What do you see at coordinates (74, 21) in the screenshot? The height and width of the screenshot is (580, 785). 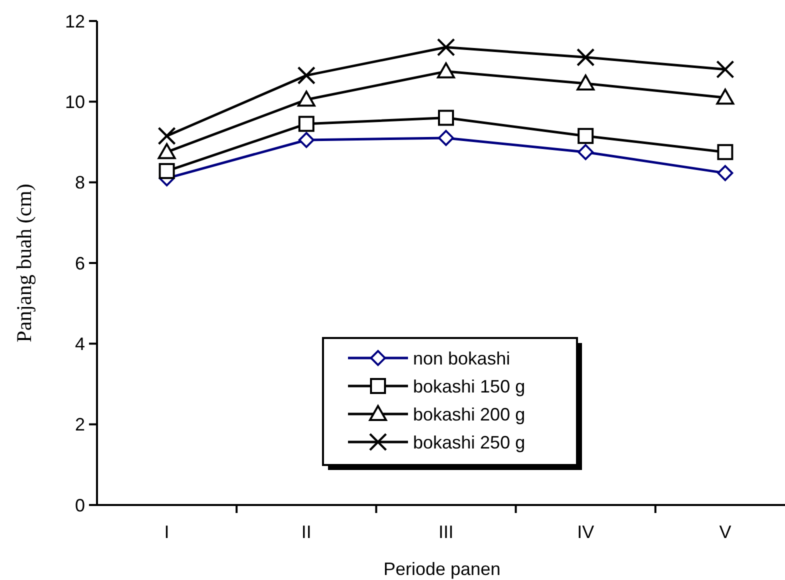 I see `y-tick-label: 12` at bounding box center [74, 21].